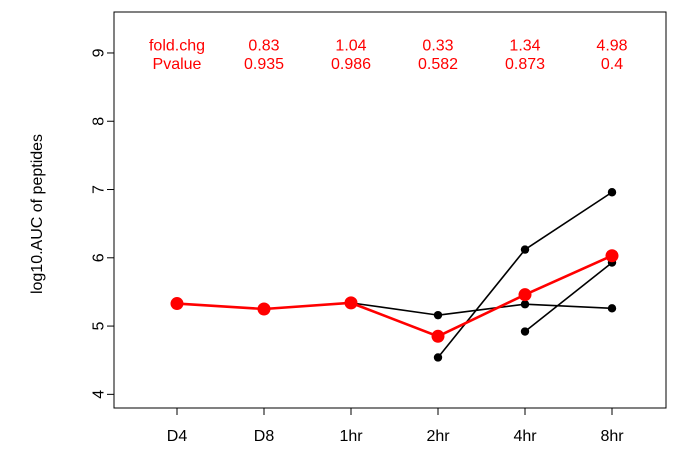  I want to click on mean-series, so click(394, 296).